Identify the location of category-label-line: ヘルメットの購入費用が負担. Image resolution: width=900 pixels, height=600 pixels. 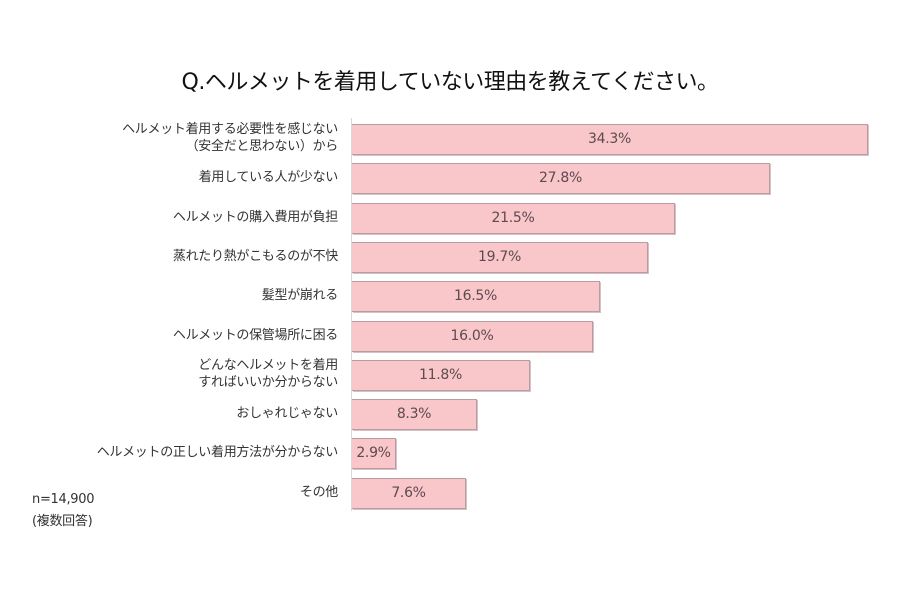
(255, 217).